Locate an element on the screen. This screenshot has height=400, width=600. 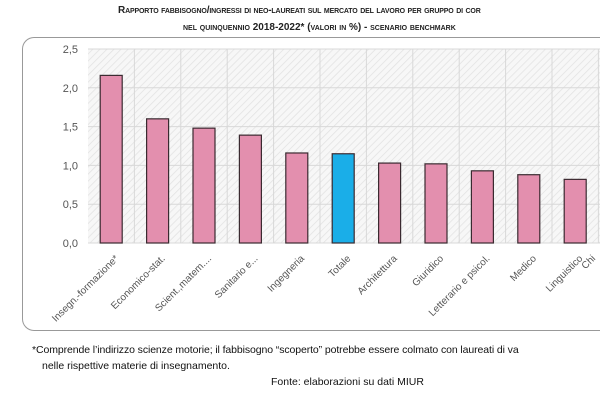
y-tick-label: 1,5 is located at coordinates (70, 128).